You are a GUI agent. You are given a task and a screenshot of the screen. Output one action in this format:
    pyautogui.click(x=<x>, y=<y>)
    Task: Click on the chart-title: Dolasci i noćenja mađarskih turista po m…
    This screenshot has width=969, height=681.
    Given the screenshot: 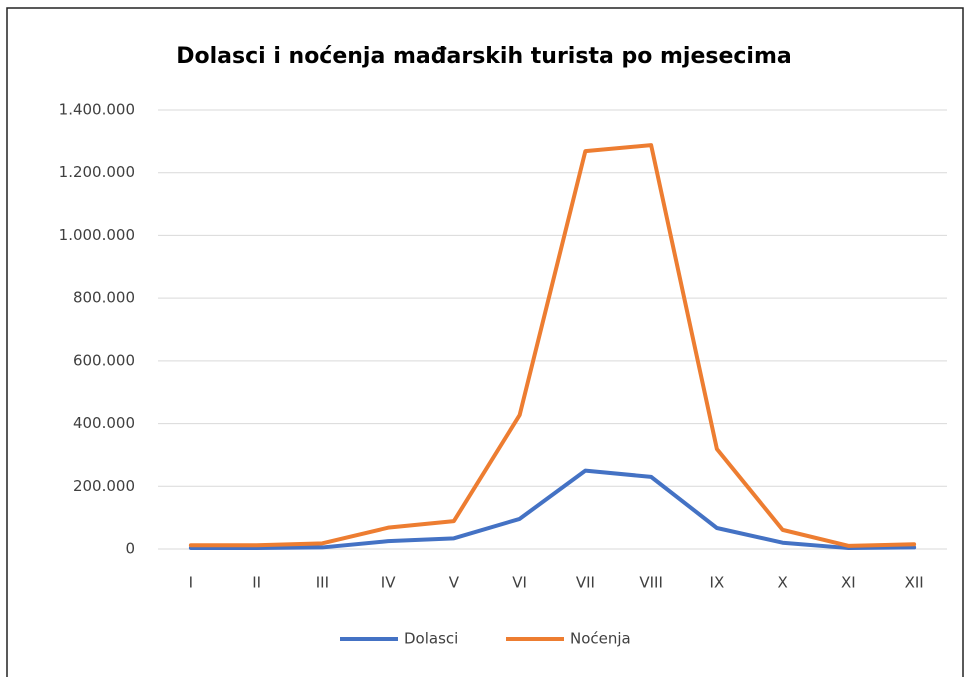 What is the action you would take?
    pyautogui.click(x=484, y=56)
    